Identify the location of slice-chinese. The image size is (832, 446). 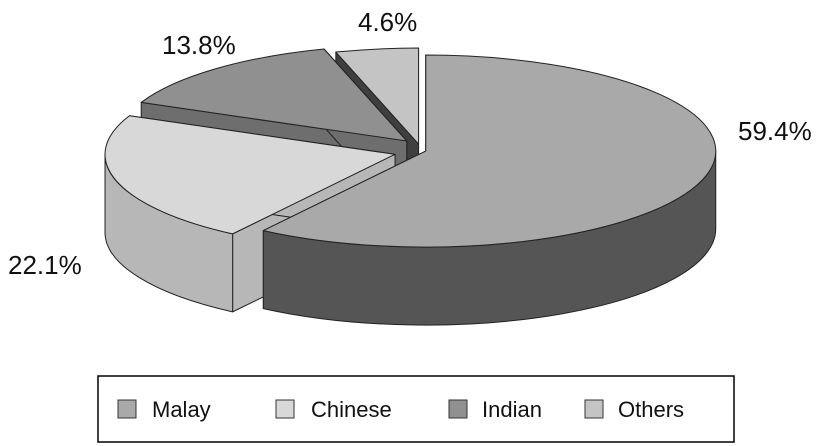
(250, 175).